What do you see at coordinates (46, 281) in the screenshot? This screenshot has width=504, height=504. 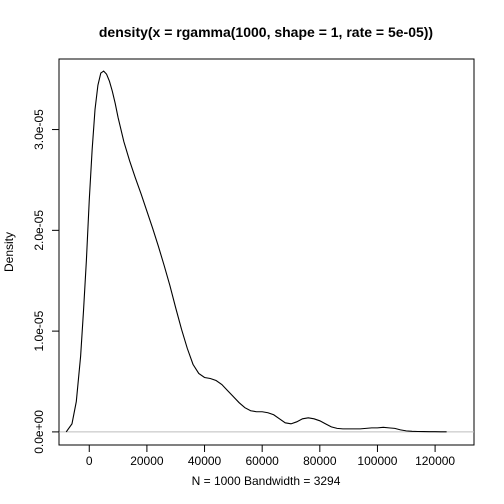 I see `y-axis: 0.0e+00 1.0e-05 2.0e-05 3.0e-05` at bounding box center [46, 281].